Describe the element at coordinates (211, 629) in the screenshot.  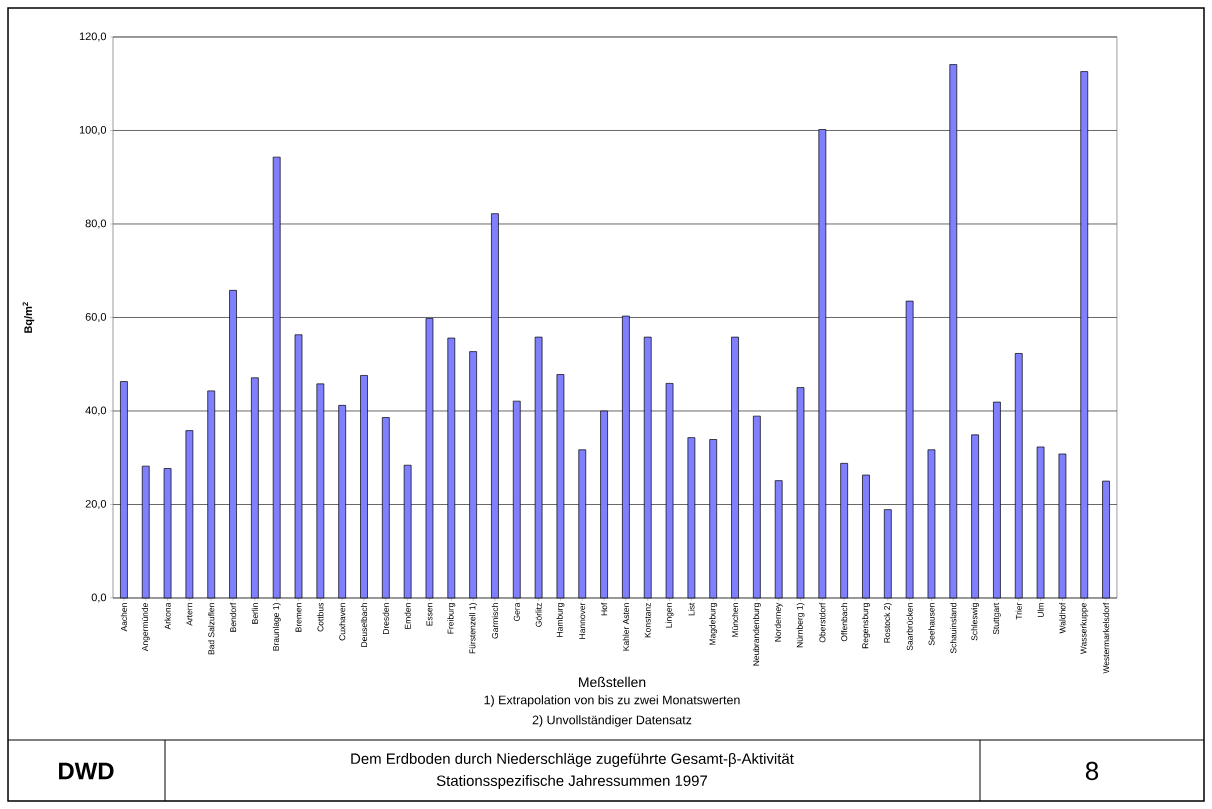
I see `x-tick-label: Bad Salzuflen` at that location.